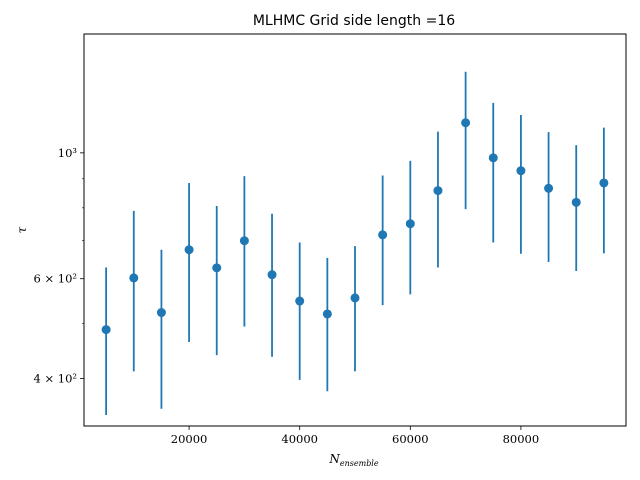 The image size is (640, 480). What do you see at coordinates (359, 463) in the screenshot?
I see `x-axis-label-subscript: ensemble` at bounding box center [359, 463].